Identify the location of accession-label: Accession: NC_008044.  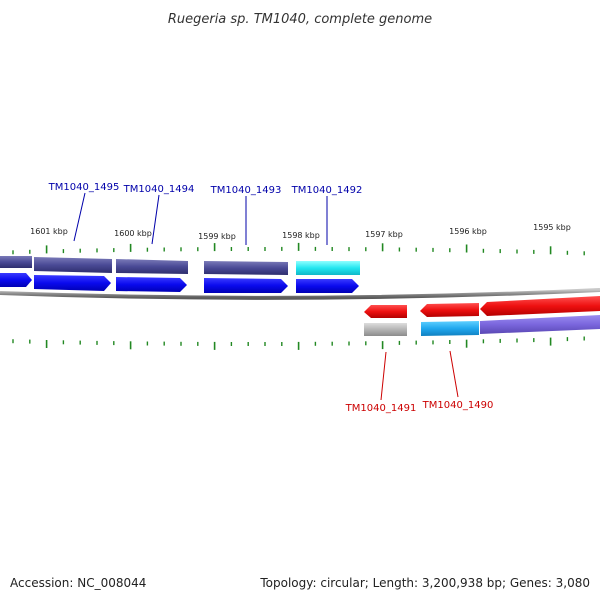
(78, 583).